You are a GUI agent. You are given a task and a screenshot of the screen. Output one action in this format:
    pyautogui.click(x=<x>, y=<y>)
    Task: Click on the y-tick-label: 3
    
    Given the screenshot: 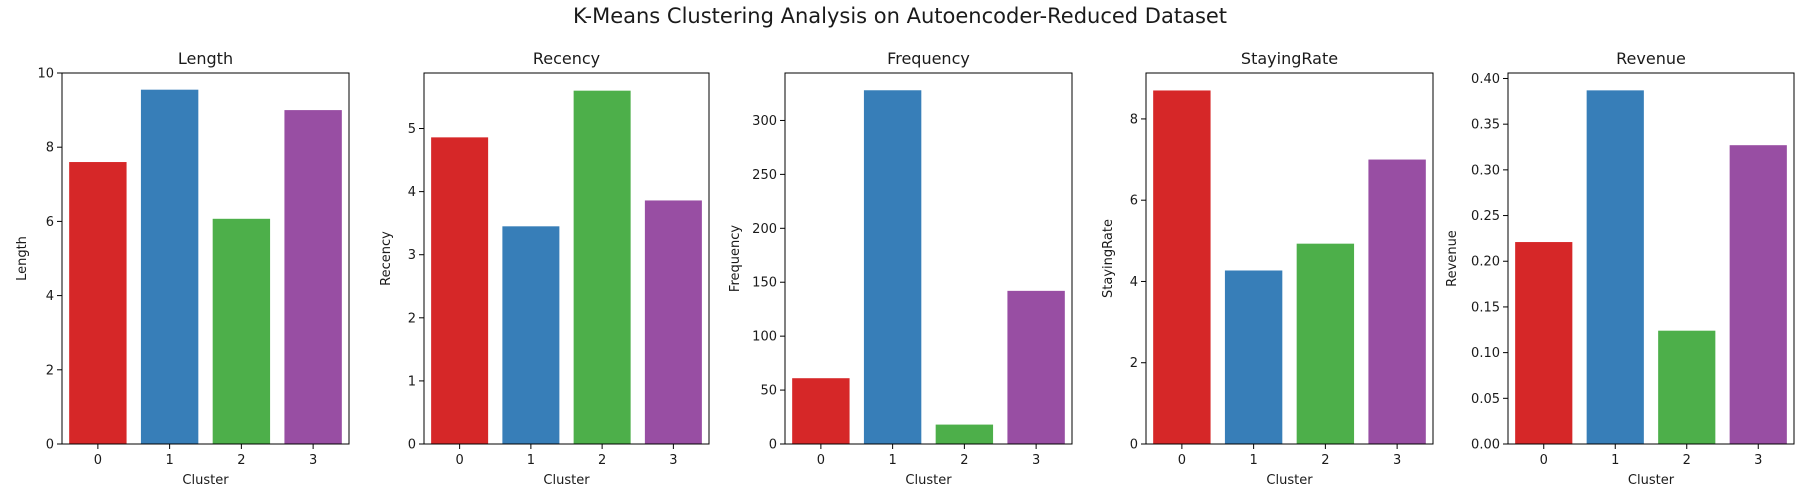 What is the action you would take?
    pyautogui.click(x=412, y=255)
    